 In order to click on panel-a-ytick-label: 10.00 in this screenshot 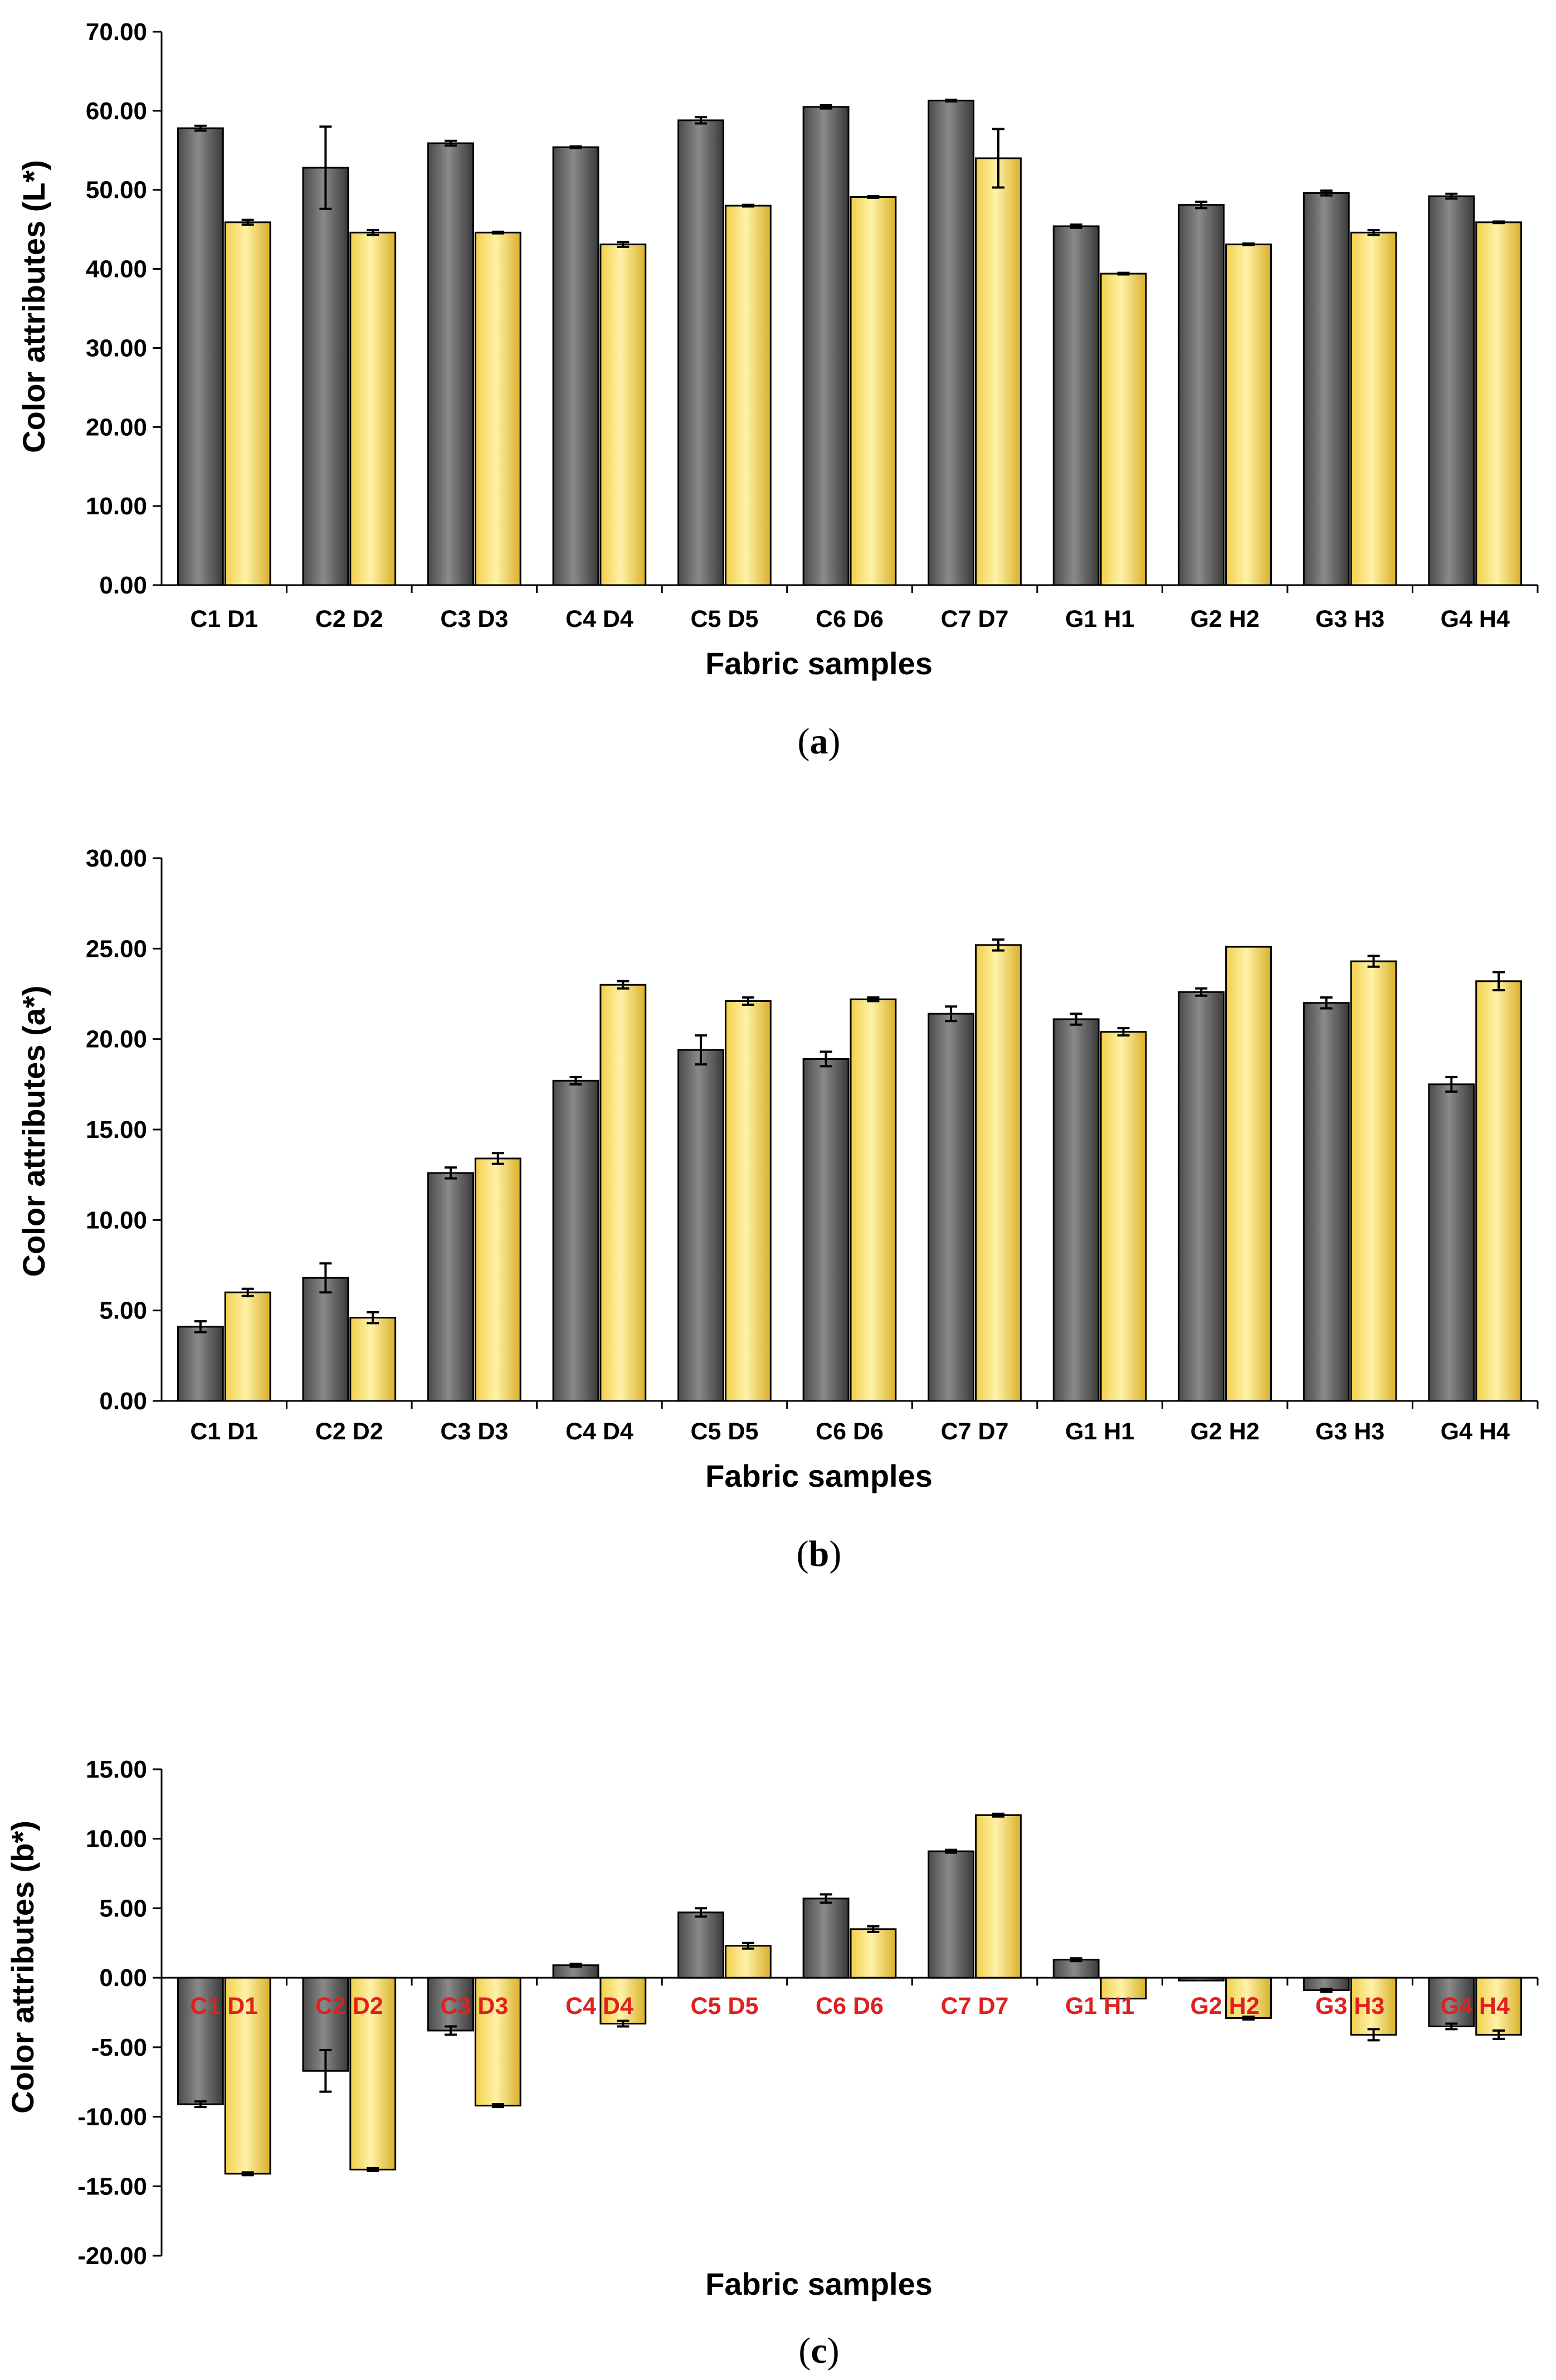, I will do `click(116, 506)`.